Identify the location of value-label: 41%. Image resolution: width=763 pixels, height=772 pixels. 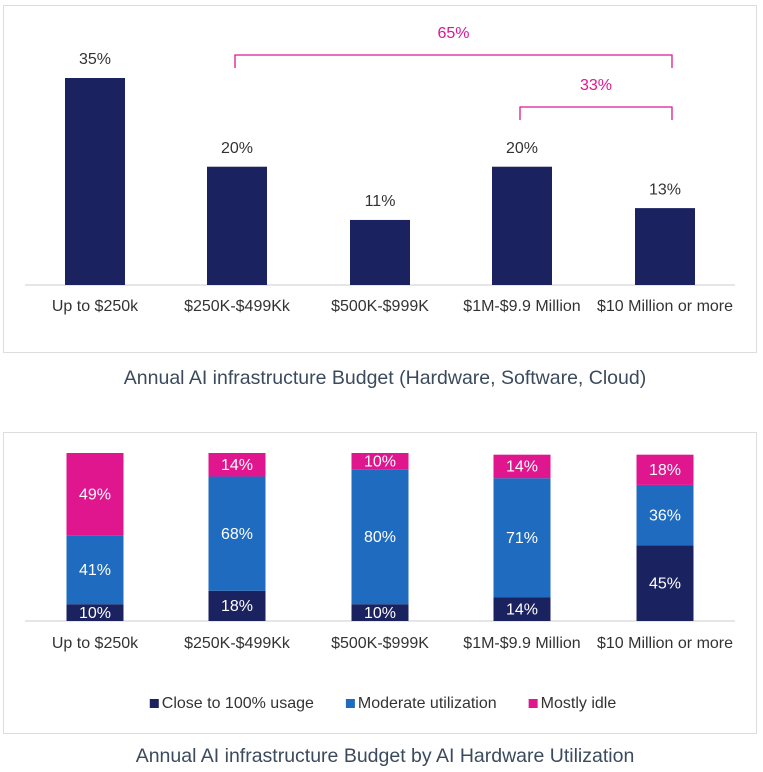
(95, 570).